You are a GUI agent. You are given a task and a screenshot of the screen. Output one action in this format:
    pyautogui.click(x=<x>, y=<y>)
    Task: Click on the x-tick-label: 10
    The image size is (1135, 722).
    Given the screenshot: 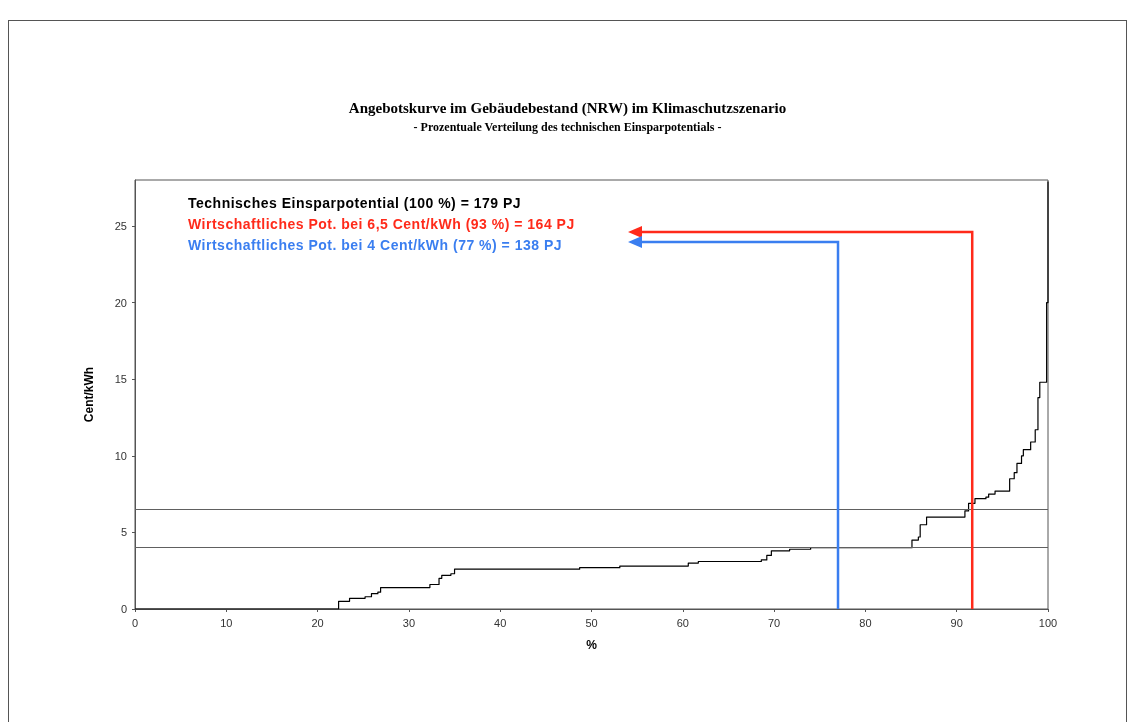 What is the action you would take?
    pyautogui.click(x=226, y=622)
    